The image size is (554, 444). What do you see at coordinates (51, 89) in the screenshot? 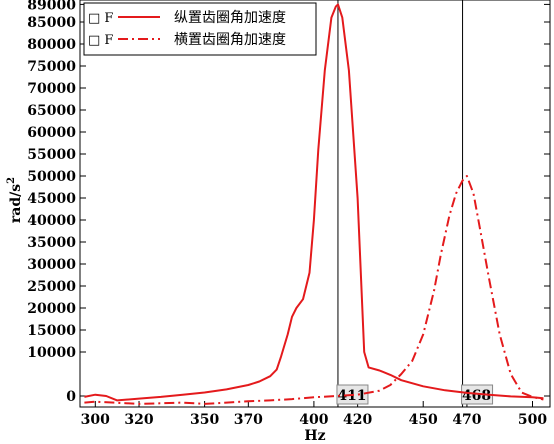
I see `y-tick-label: 70000` at bounding box center [51, 89].